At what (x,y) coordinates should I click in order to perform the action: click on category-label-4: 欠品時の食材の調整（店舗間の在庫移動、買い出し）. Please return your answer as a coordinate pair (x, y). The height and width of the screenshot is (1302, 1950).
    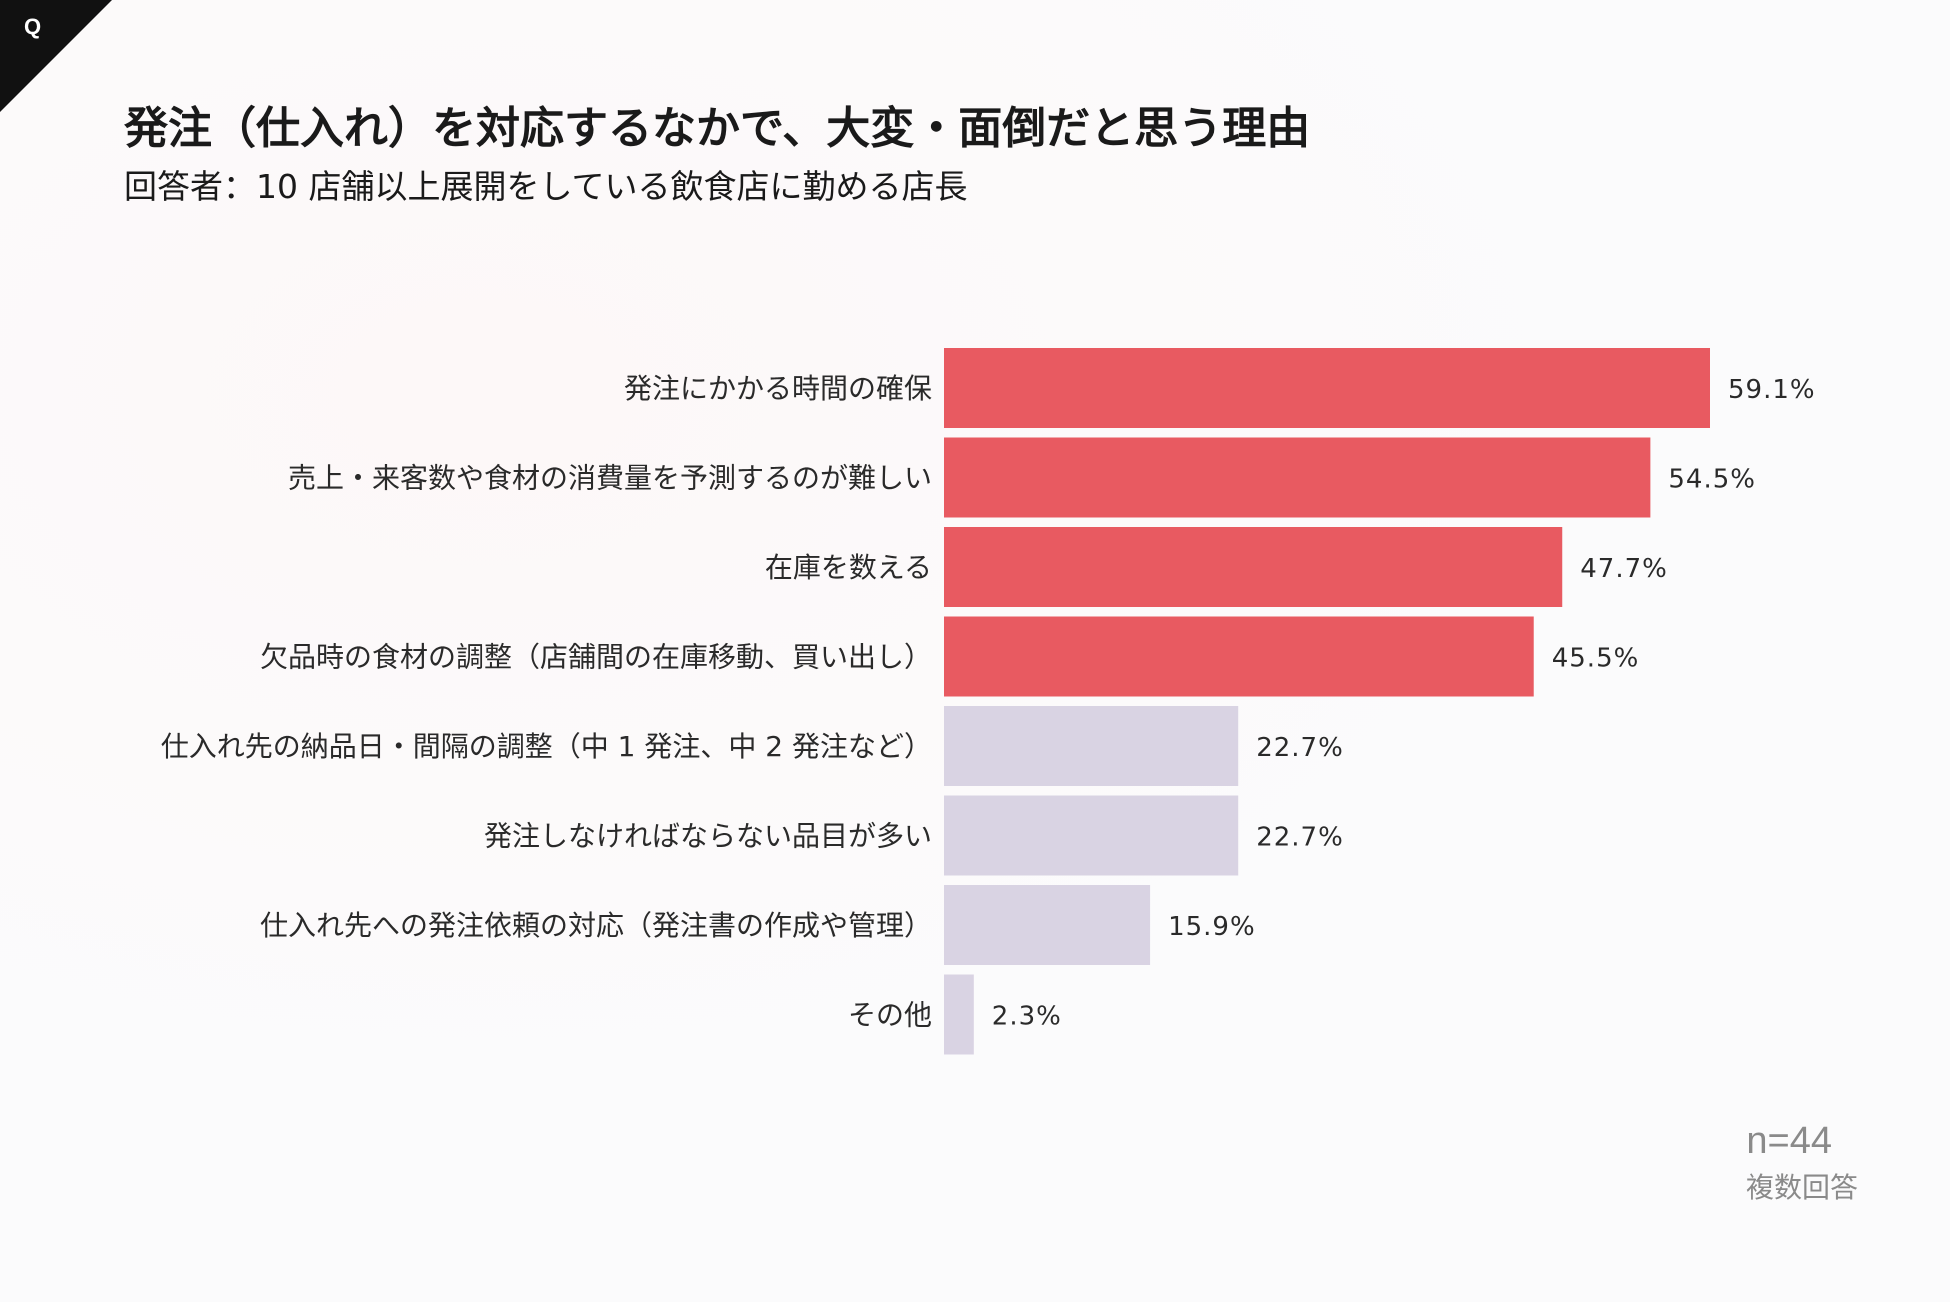
    Looking at the image, I should click on (596, 657).